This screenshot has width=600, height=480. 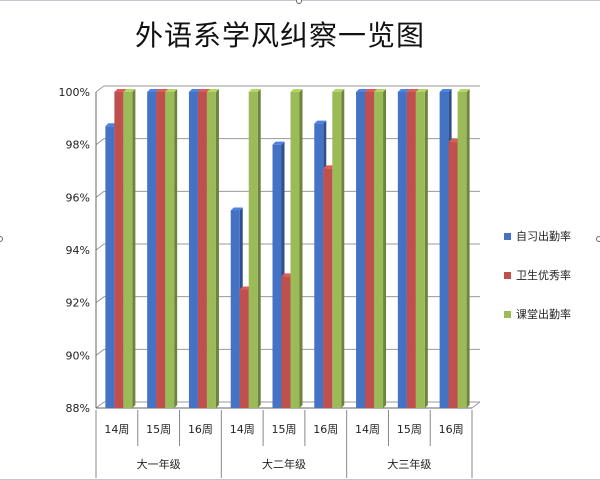 I want to click on legend-item: 卫生优秀率, so click(x=552, y=275).